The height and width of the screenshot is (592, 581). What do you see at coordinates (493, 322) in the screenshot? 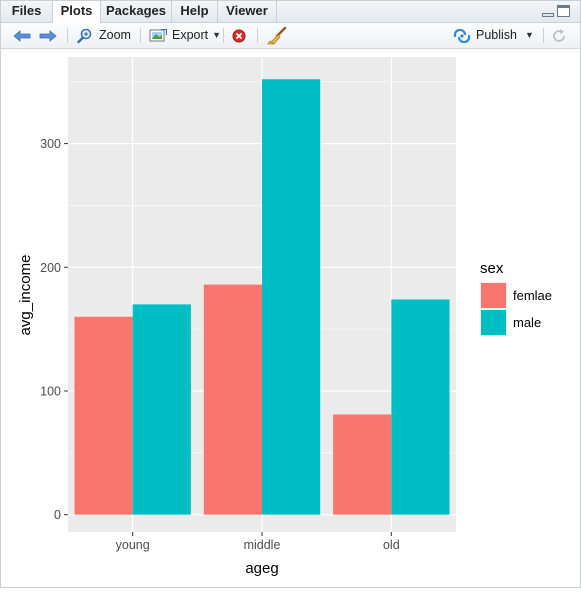
I see `legend-swatch-male` at bounding box center [493, 322].